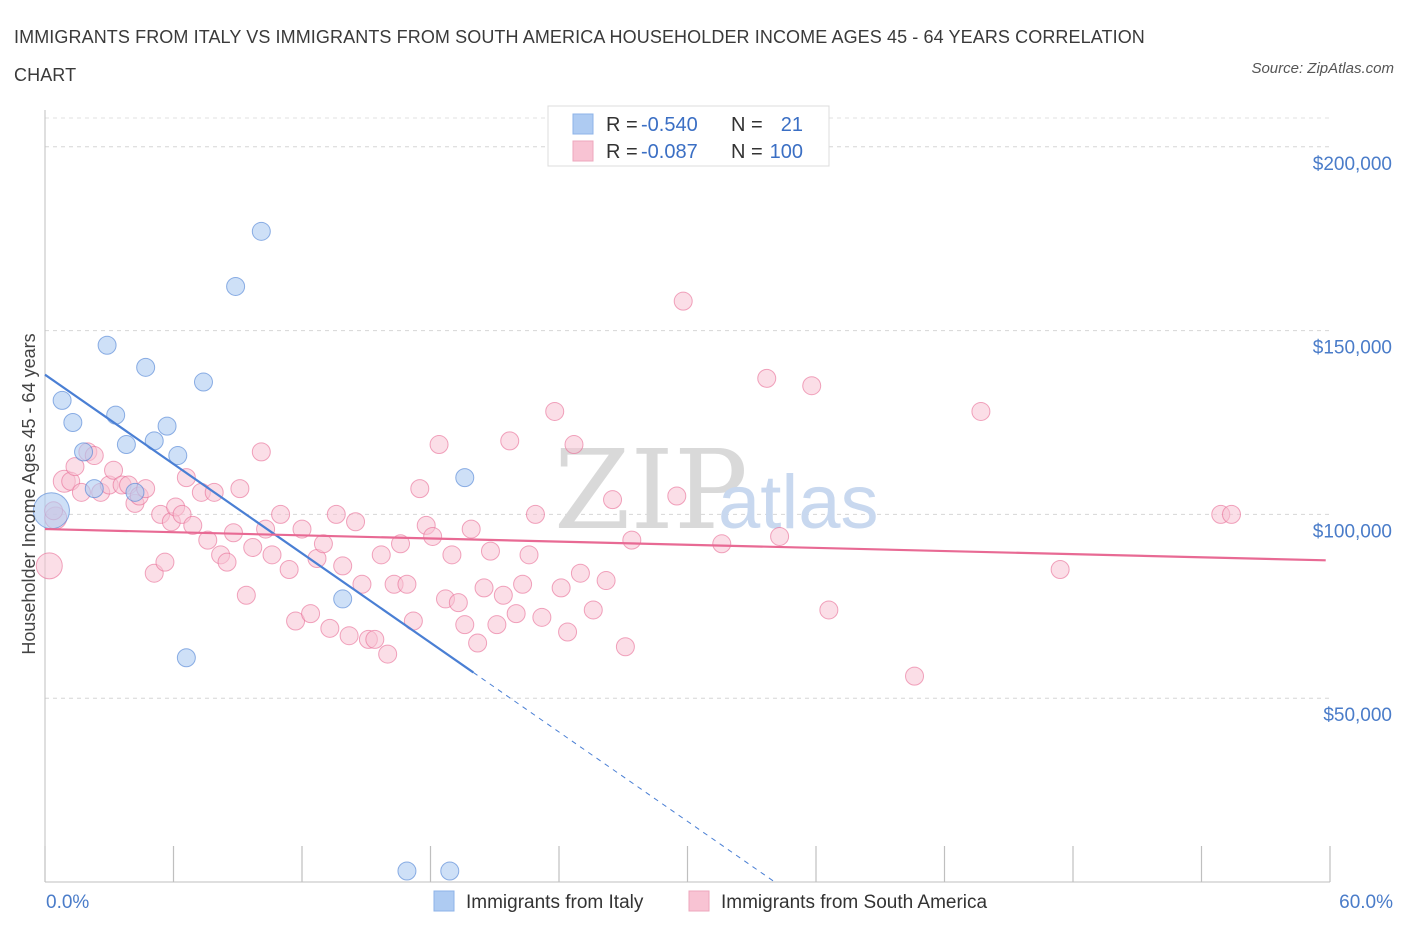 This screenshot has height=930, width=1406. What do you see at coordinates (67, 902) in the screenshot?
I see `x-tick-label: 0.0%` at bounding box center [67, 902].